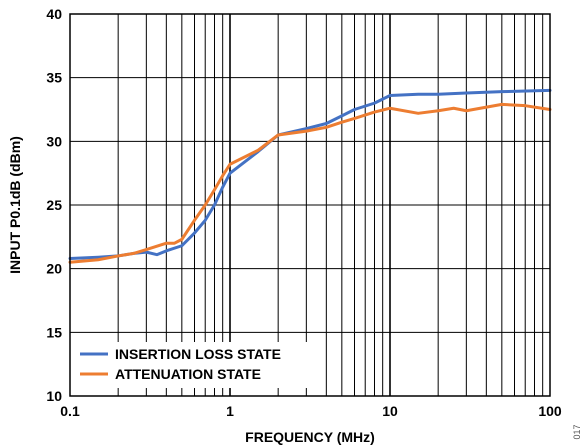 This screenshot has width=585, height=447. I want to click on y-axis-ticks: 10 15 20 25 30 35 40, so click(54, 205).